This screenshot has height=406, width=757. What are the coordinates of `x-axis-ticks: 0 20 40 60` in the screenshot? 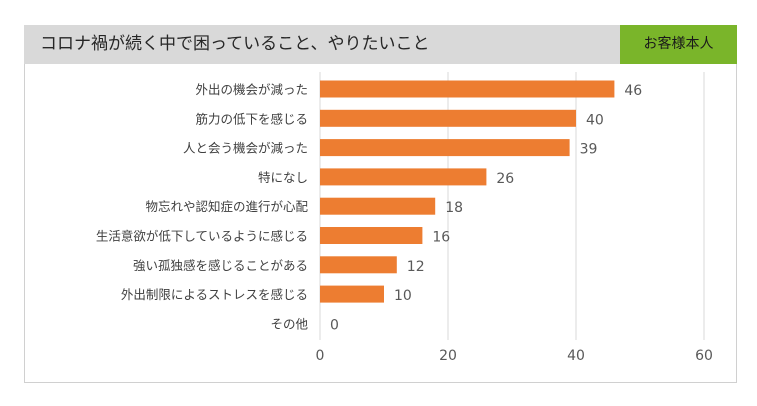 It's located at (514, 356).